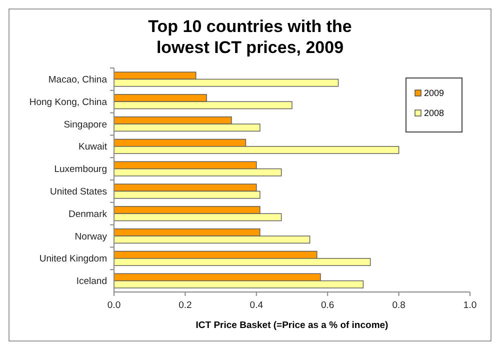 Image resolution: width=500 pixels, height=350 pixels. I want to click on legend-label: 2008, so click(434, 113).